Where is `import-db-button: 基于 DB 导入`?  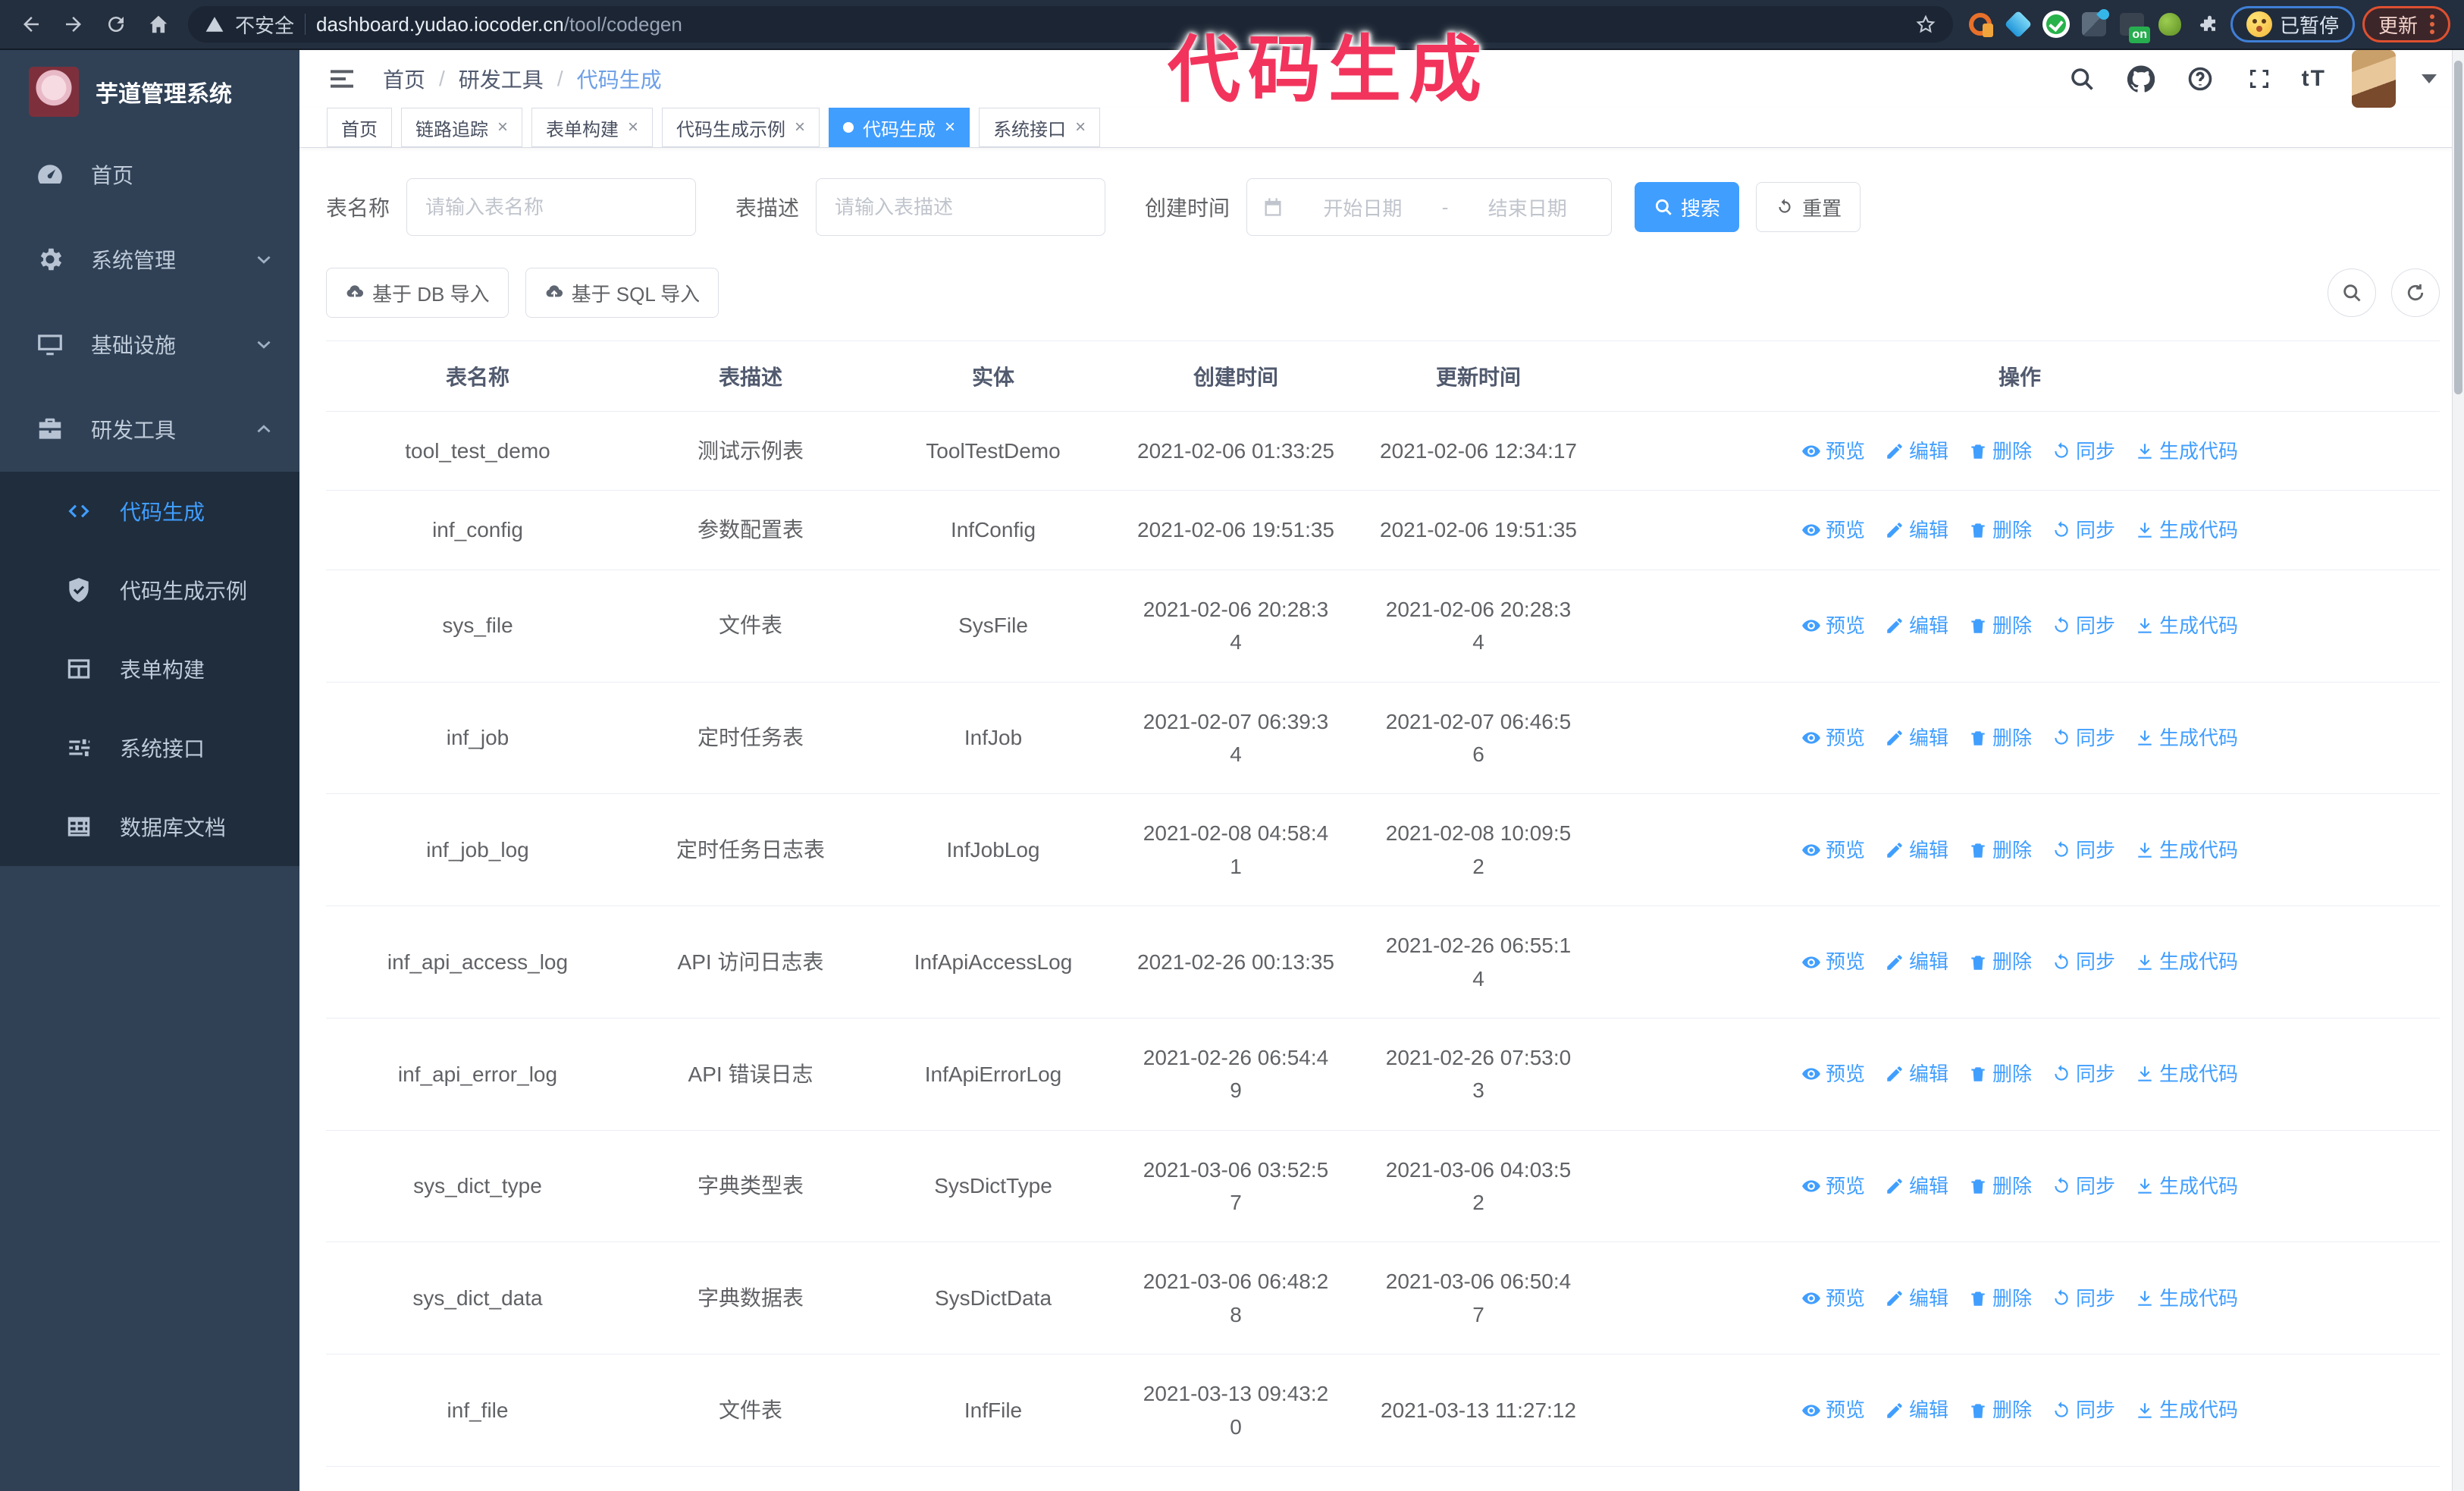 import-db-button: 基于 DB 导入 is located at coordinates (417, 293).